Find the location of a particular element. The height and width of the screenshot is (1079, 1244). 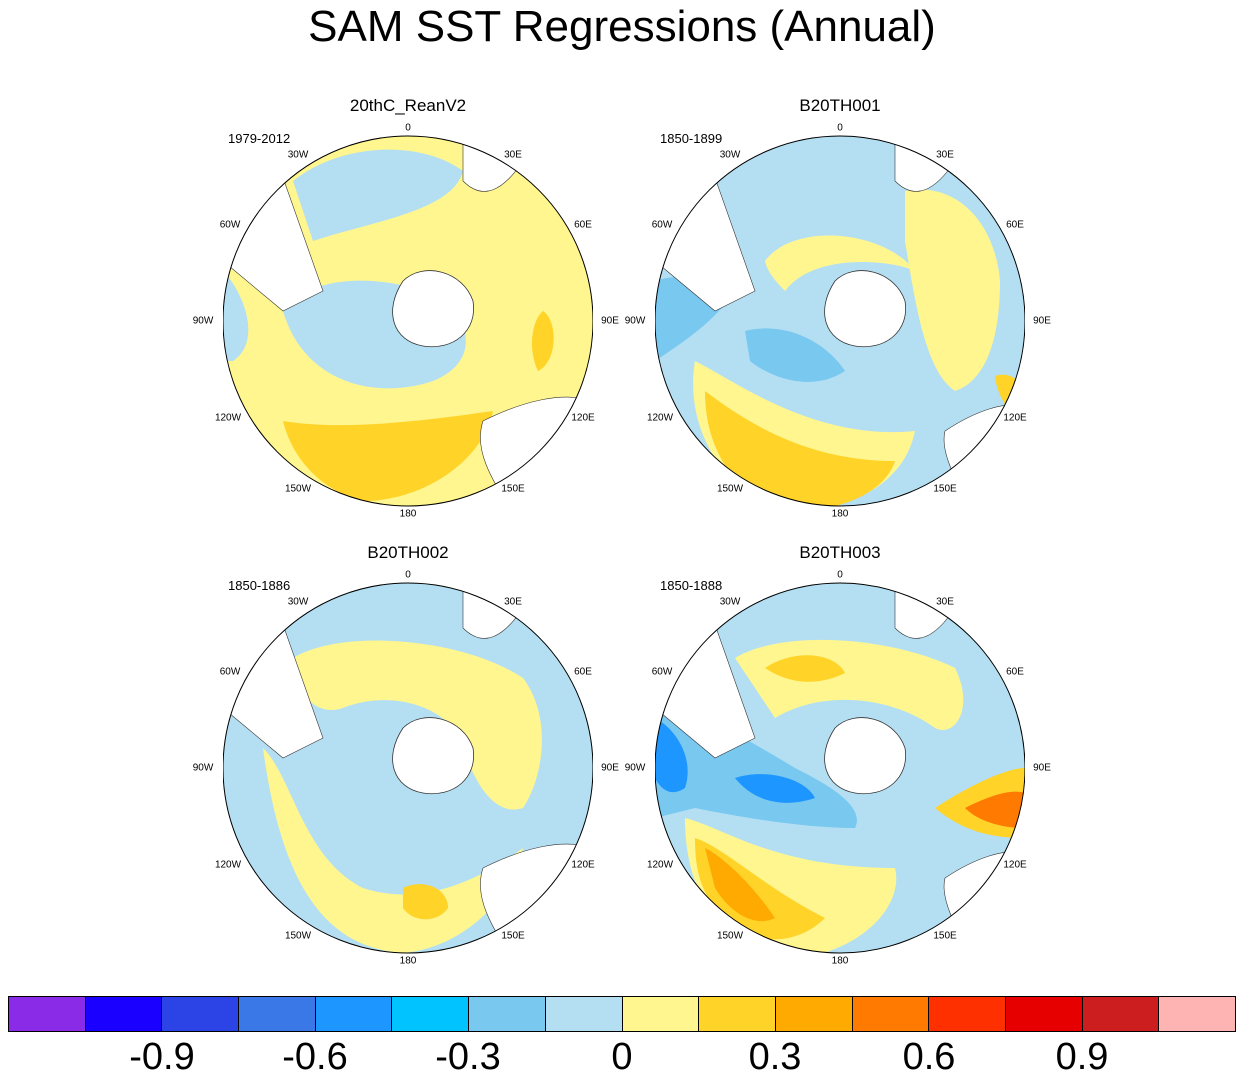

colorbar is located at coordinates (622, 1014).